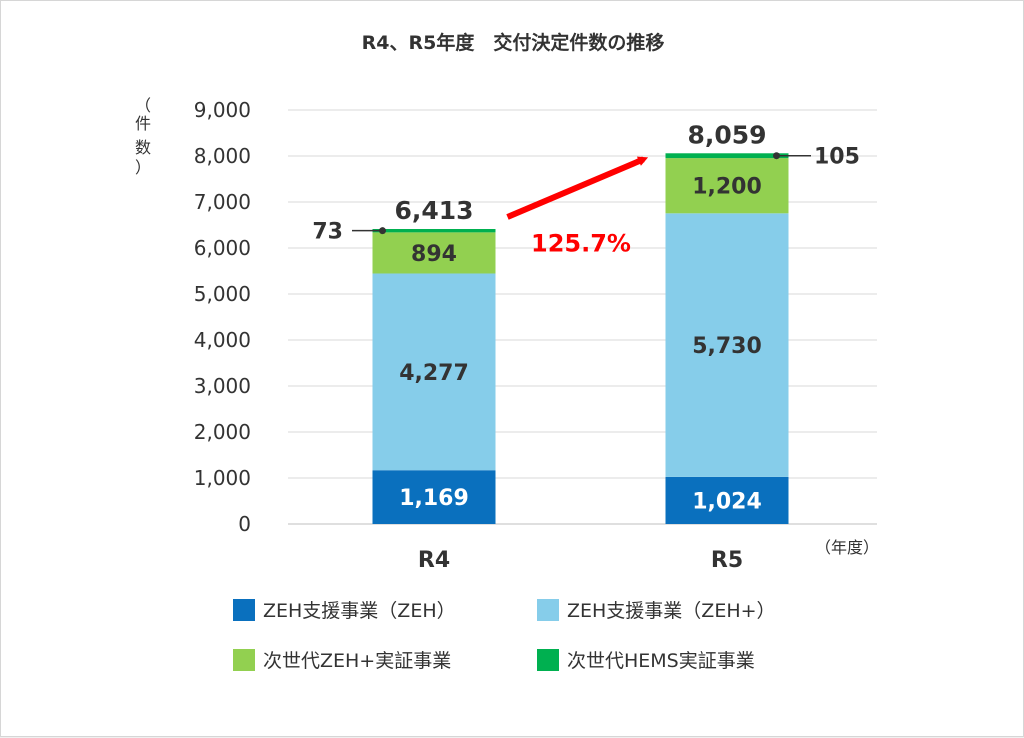 This screenshot has height=738, width=1024. I want to click on y-tick-label: 9,000, so click(222, 110).